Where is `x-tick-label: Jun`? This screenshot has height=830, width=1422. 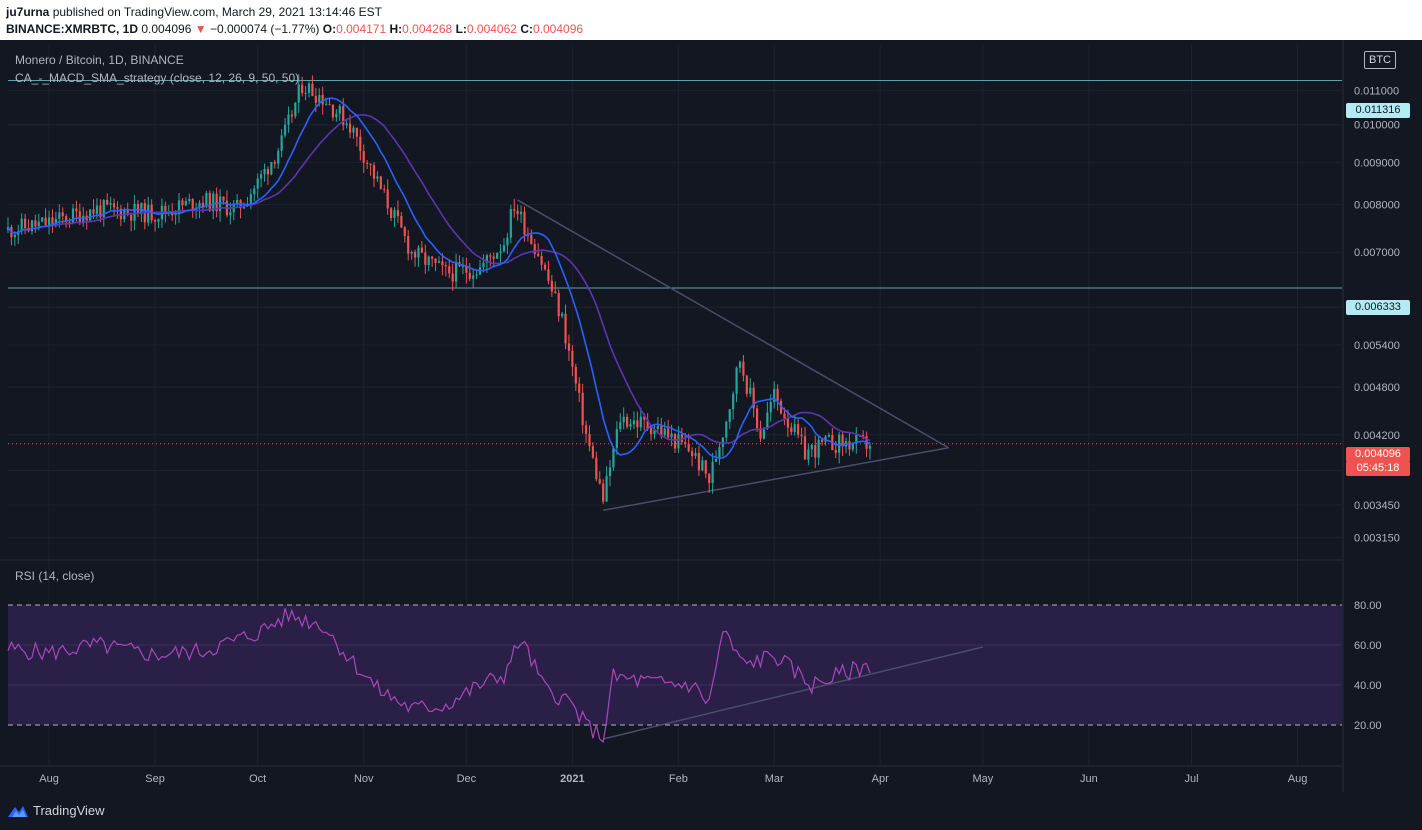
x-tick-label: Jun is located at coordinates (1089, 779).